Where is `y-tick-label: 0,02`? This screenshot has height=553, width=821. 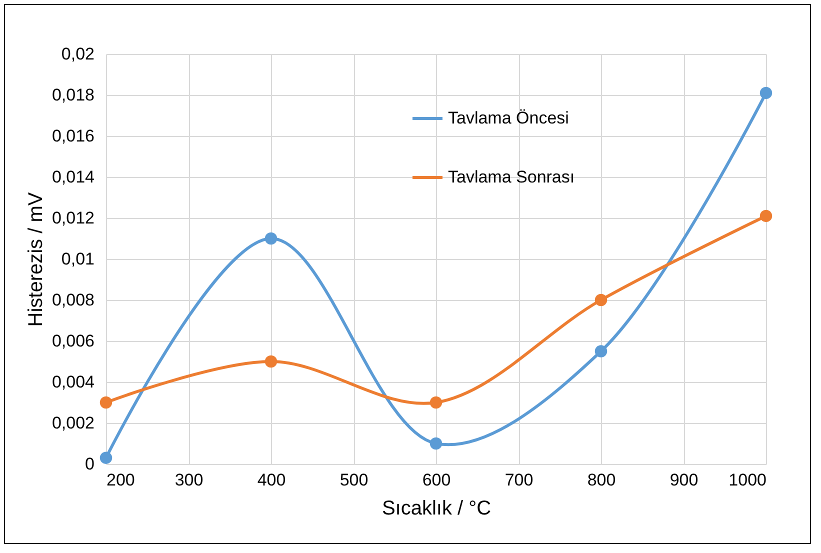
y-tick-label: 0,02 is located at coordinates (77, 54).